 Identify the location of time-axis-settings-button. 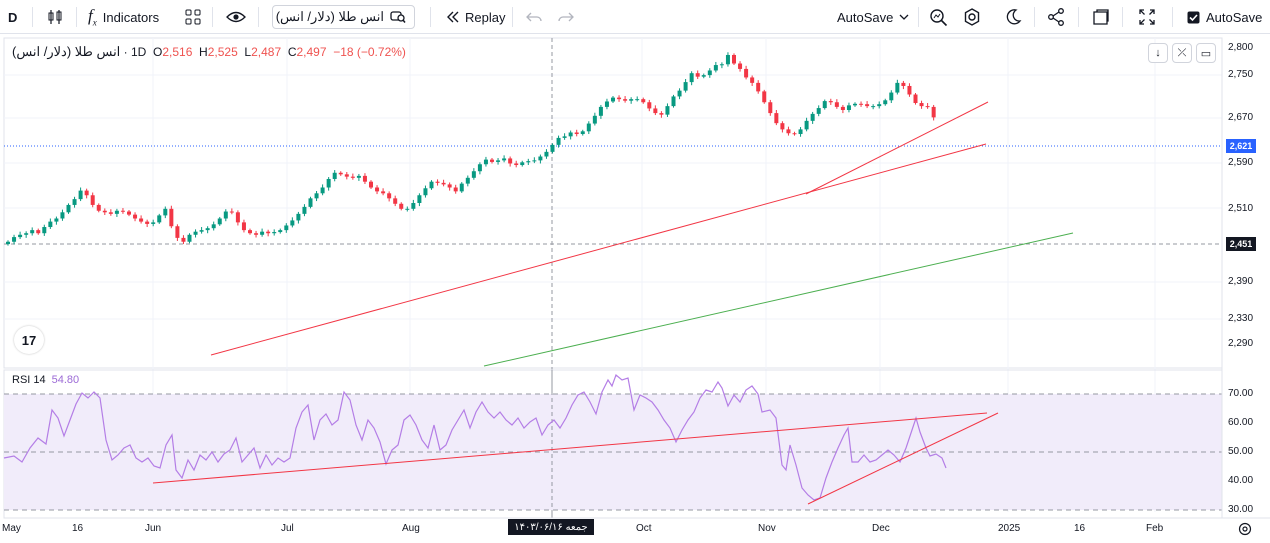
(1245, 531).